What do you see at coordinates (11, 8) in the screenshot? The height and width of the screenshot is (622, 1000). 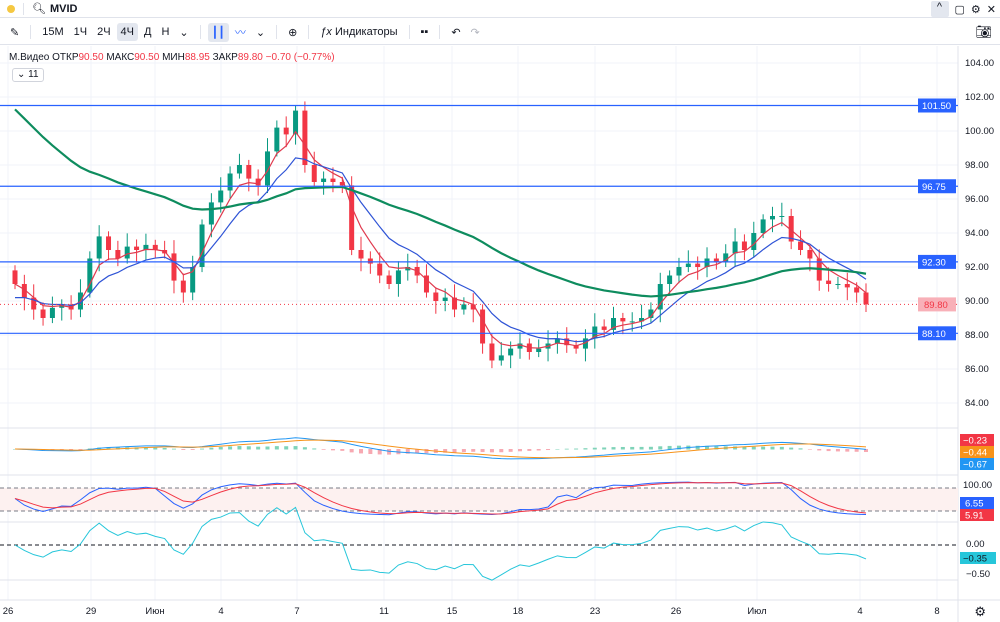 I see `status-dot` at bounding box center [11, 8].